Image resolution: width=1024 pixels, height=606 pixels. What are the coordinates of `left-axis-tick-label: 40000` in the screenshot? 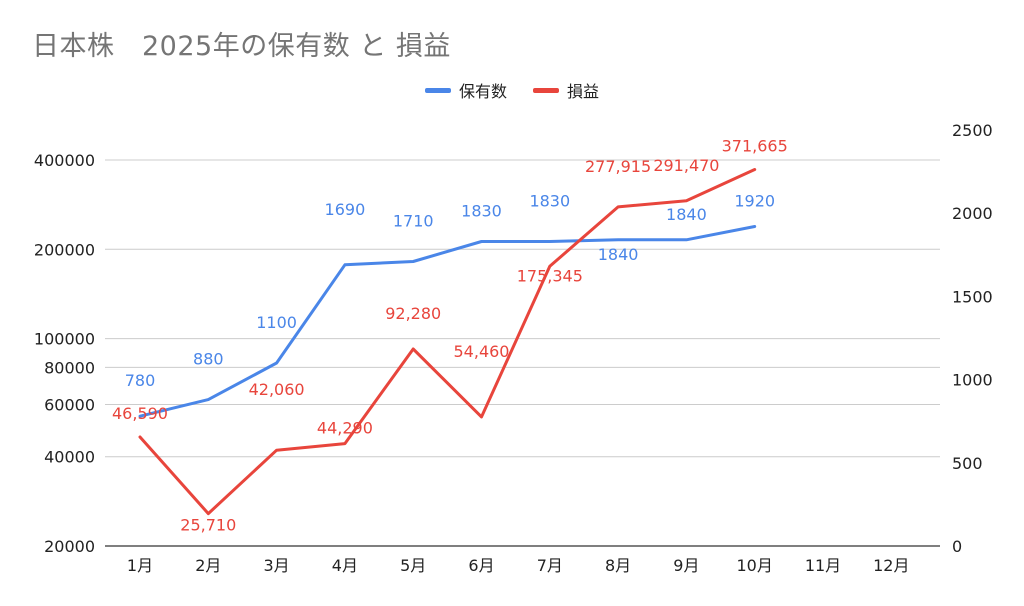 It's located at (69, 457).